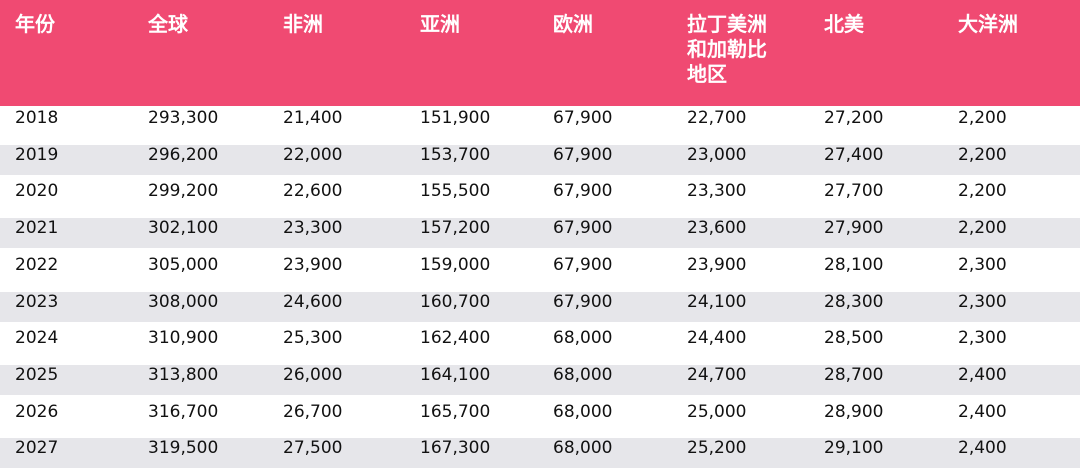 This screenshot has width=1080, height=475. I want to click on value-cell: 155,500, so click(455, 191).